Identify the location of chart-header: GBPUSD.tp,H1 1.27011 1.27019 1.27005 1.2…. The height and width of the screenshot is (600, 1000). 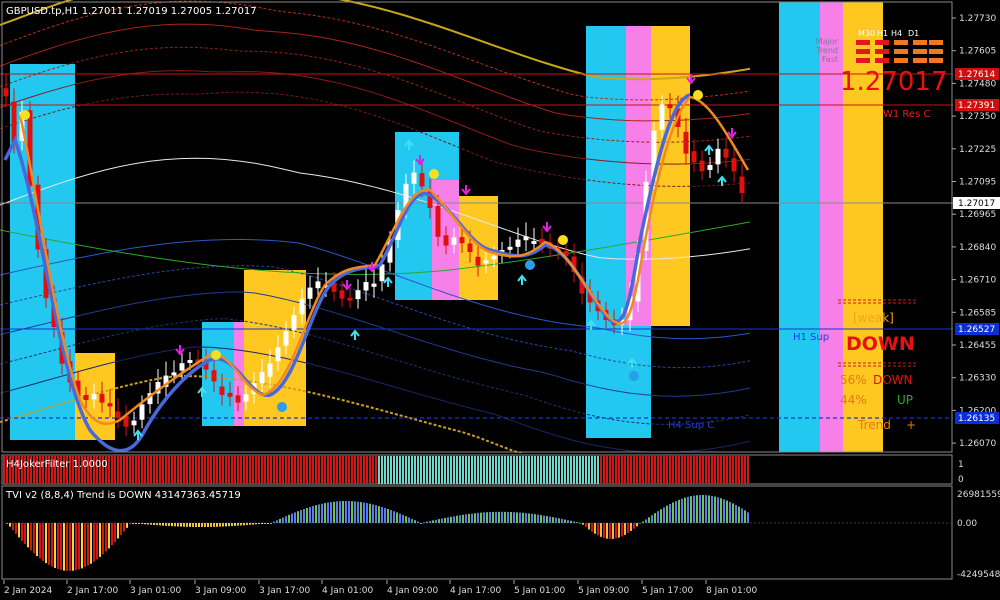
(131, 11).